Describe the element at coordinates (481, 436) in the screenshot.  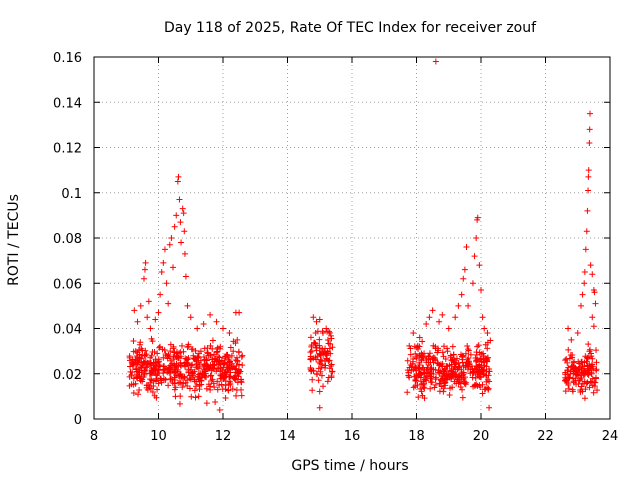
I see `x-tick-label: 20` at that location.